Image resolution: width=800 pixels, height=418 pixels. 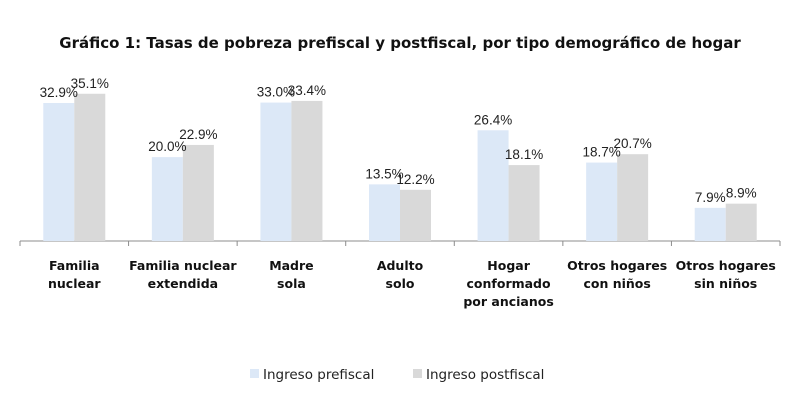 I want to click on category-label: por ancianos, so click(x=508, y=301).